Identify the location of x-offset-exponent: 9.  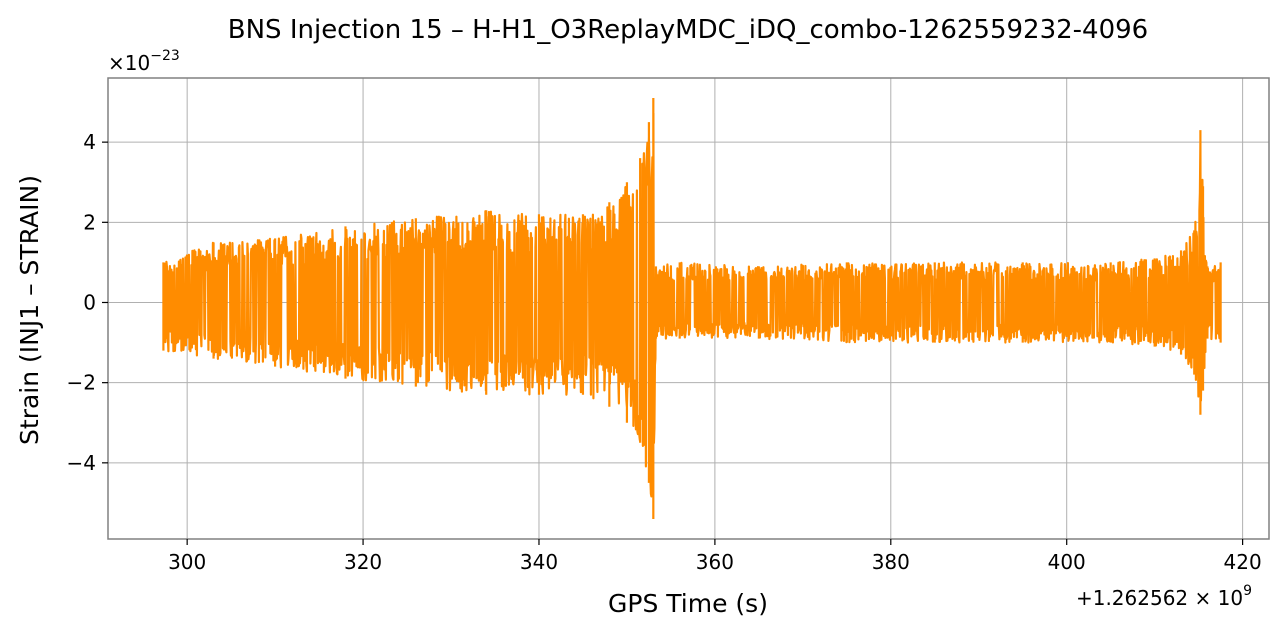
(1247, 591).